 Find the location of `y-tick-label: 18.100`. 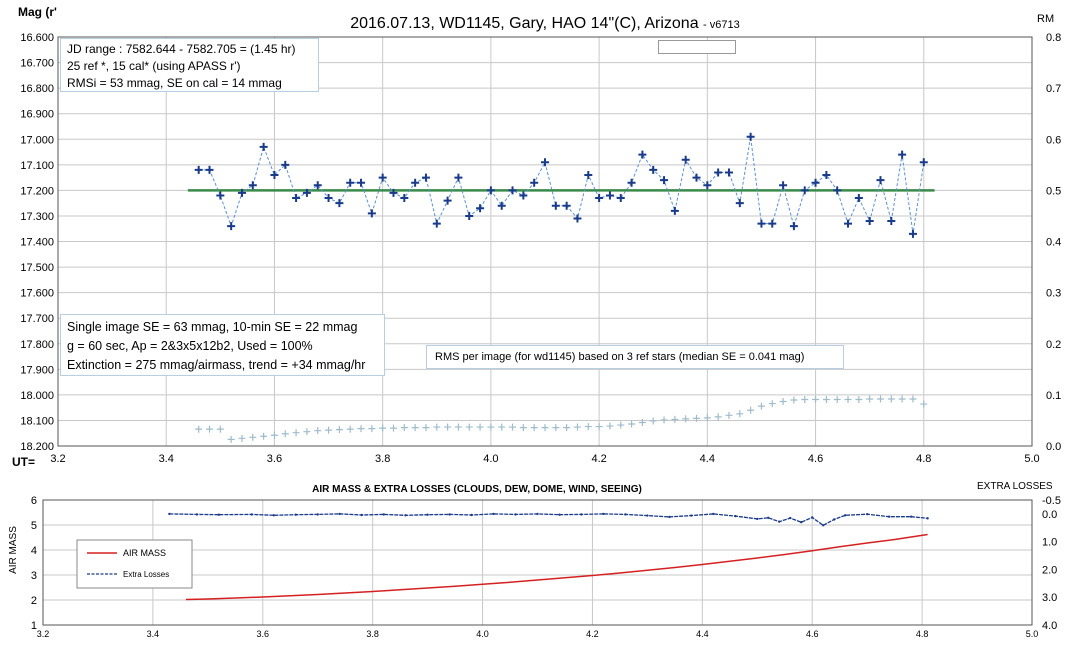

y-tick-label: 18.100 is located at coordinates (37, 421).